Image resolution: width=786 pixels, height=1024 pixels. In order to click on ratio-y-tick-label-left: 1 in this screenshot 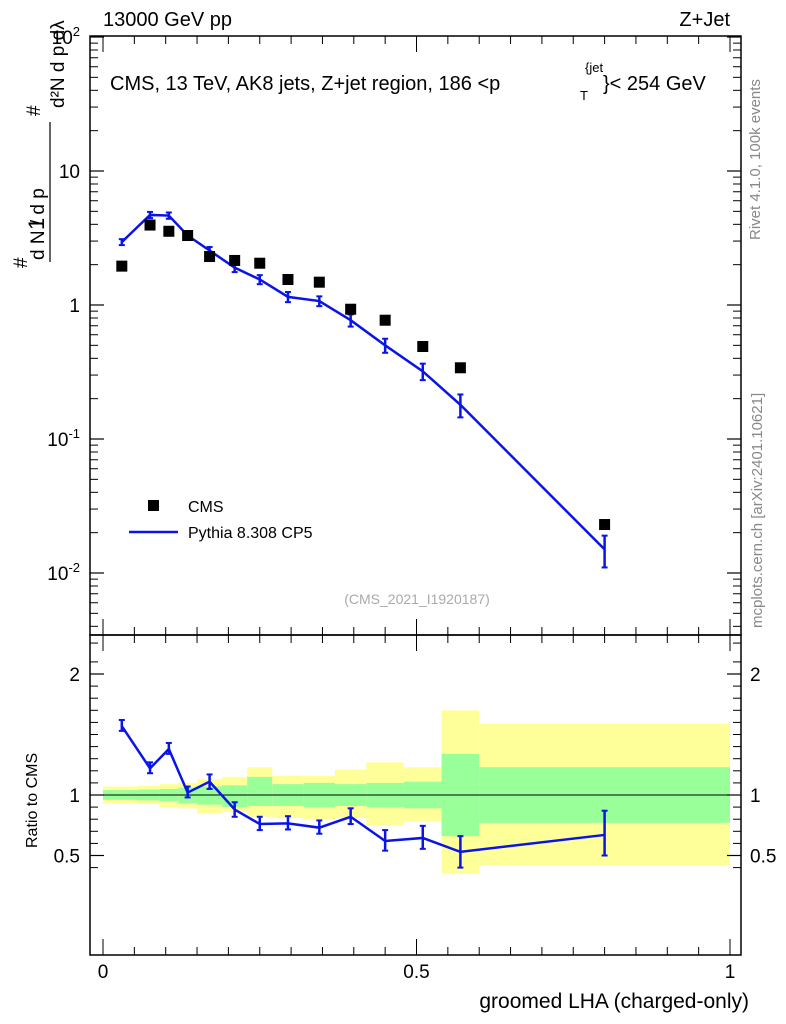, I will do `click(74, 796)`.